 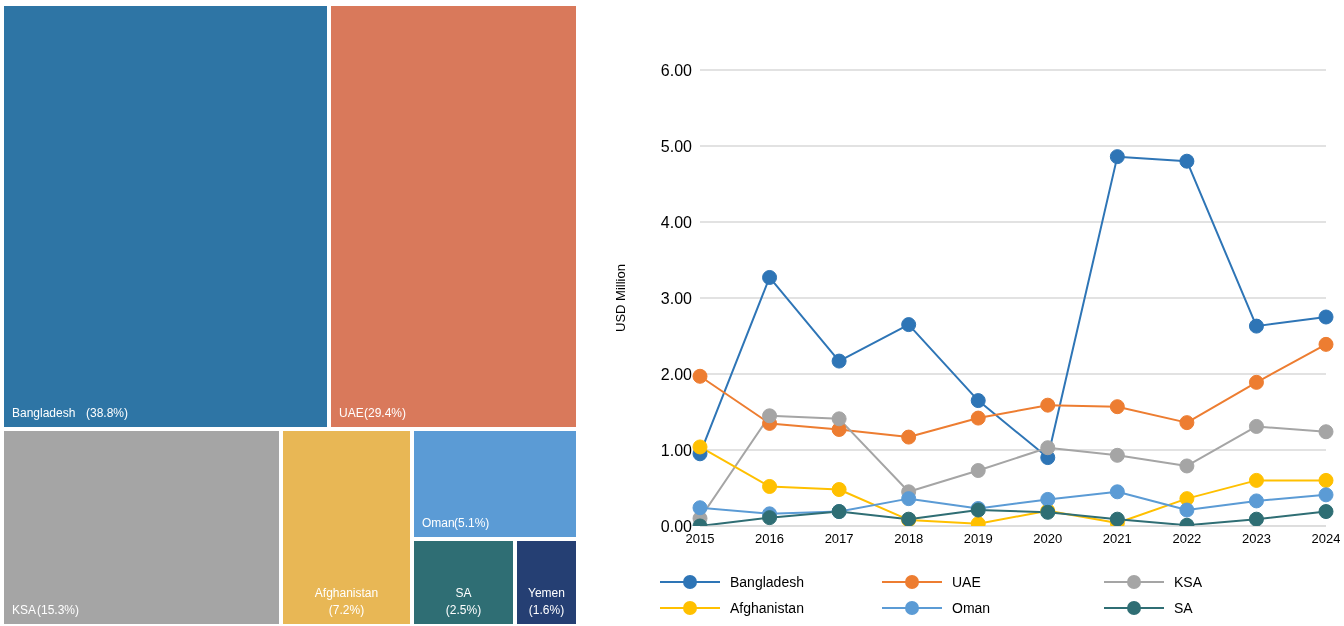 What do you see at coordinates (346, 610) in the screenshot?
I see `data-label: (7.2%)` at bounding box center [346, 610].